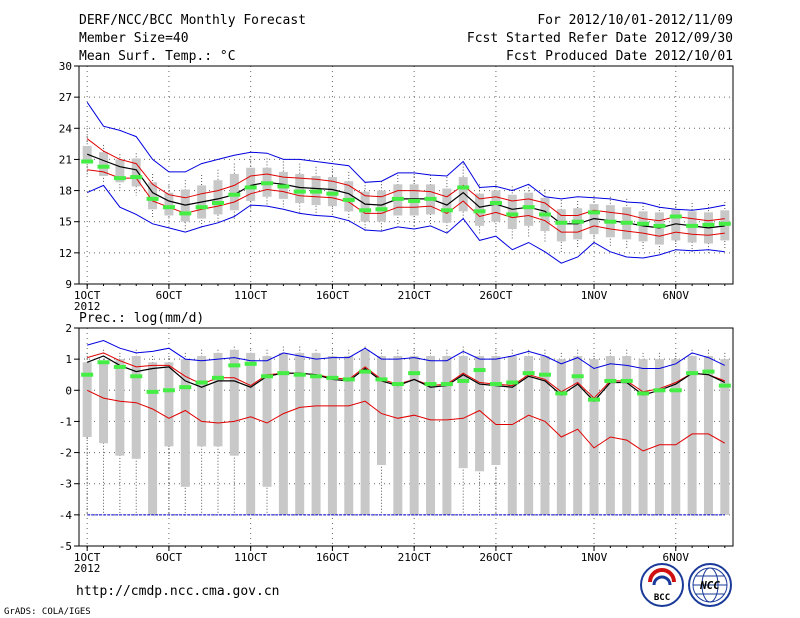 This screenshot has height=618, width=800. What do you see at coordinates (710, 585) in the screenshot?
I see `ncc-logo: NCC` at bounding box center [710, 585].